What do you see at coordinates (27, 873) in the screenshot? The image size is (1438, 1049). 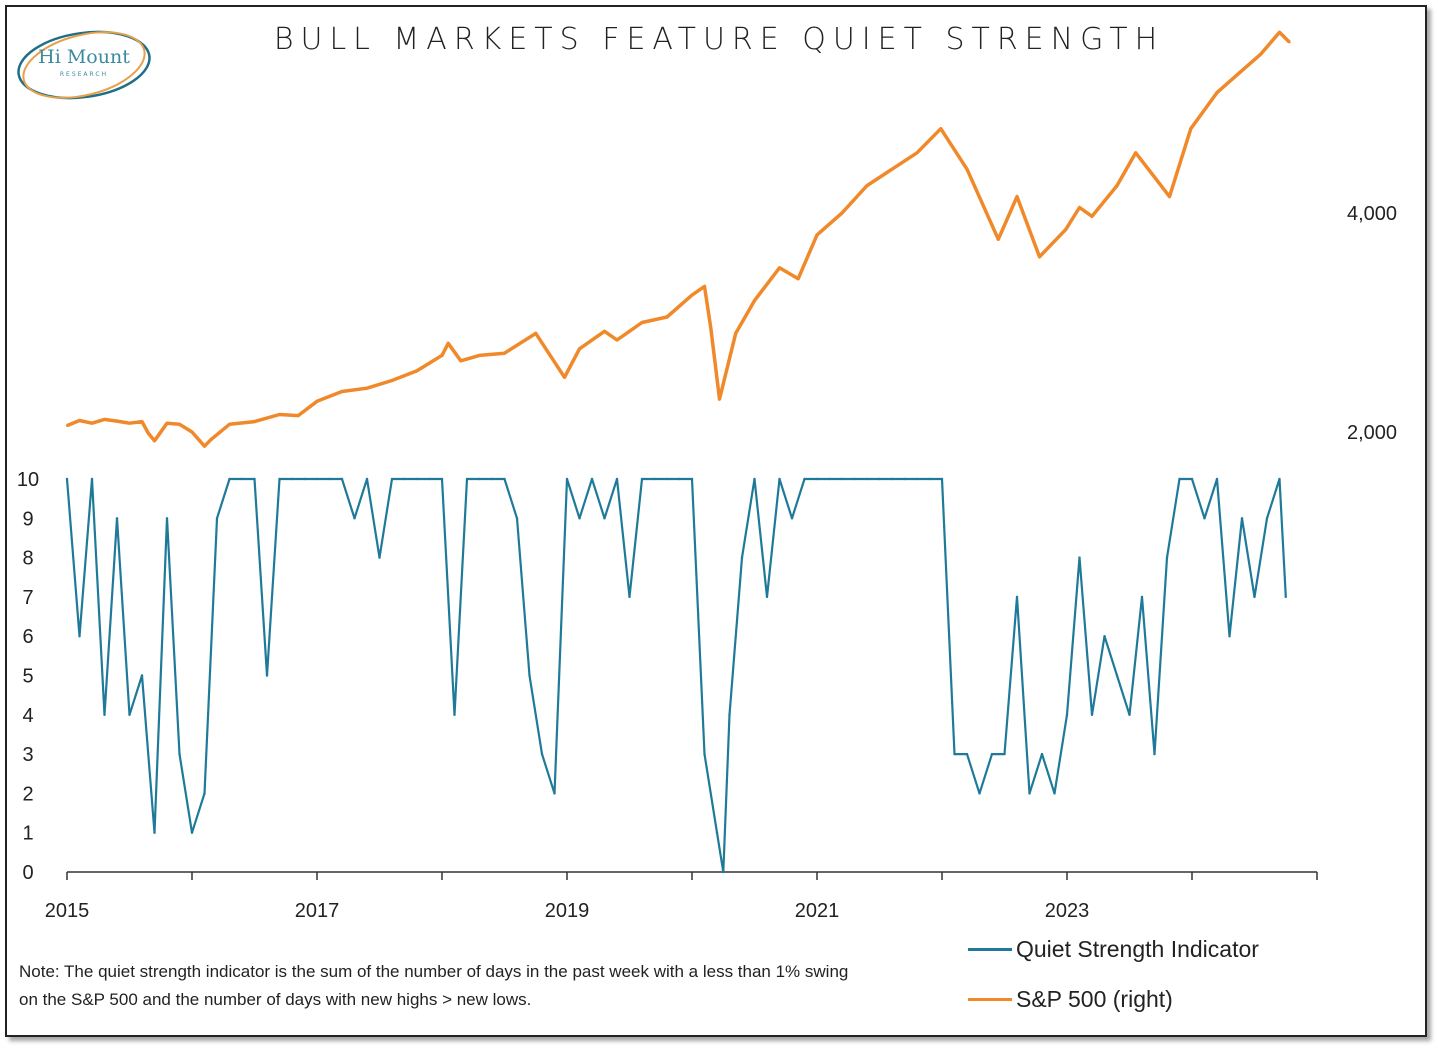 I see `y-left-tick-label: 0` at bounding box center [27, 873].